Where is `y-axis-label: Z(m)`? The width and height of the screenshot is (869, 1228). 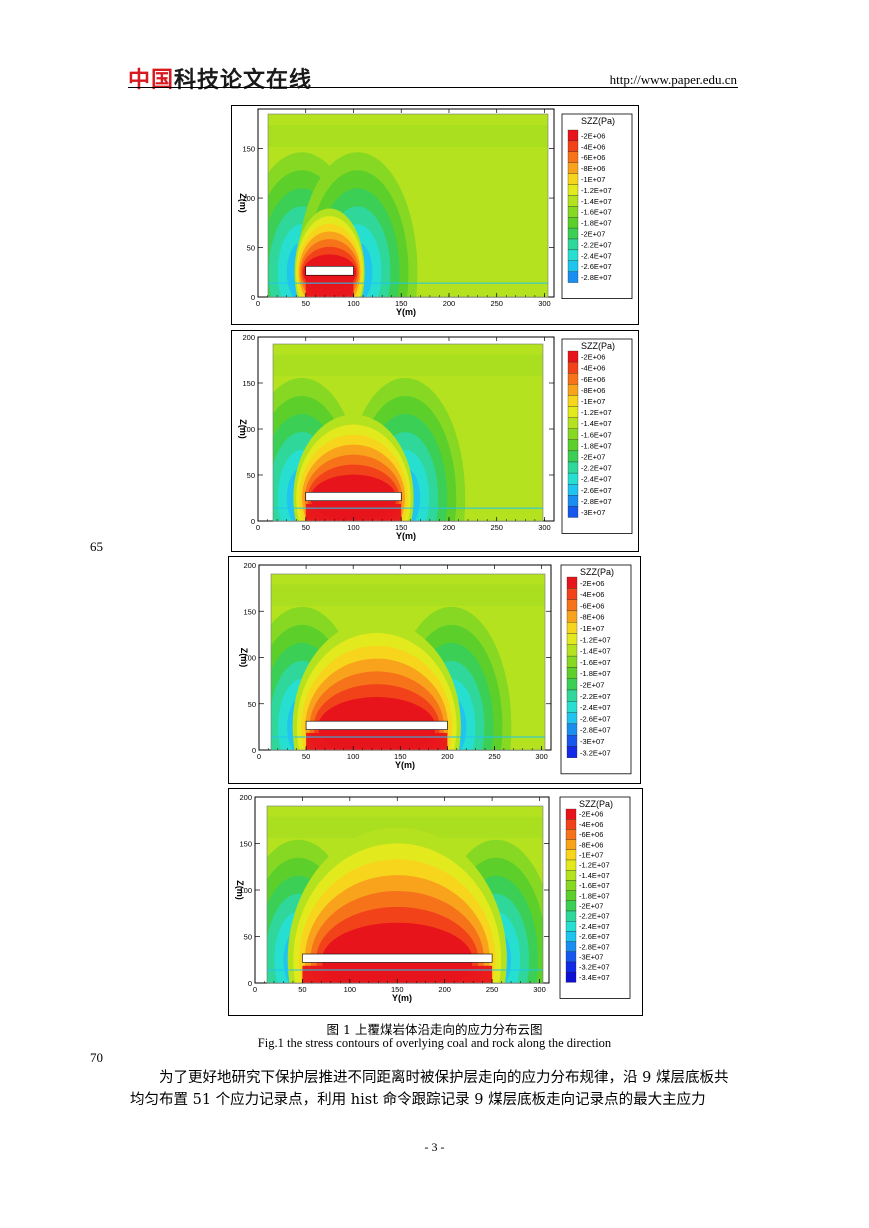 y-axis-label: Z(m) is located at coordinates (243, 203).